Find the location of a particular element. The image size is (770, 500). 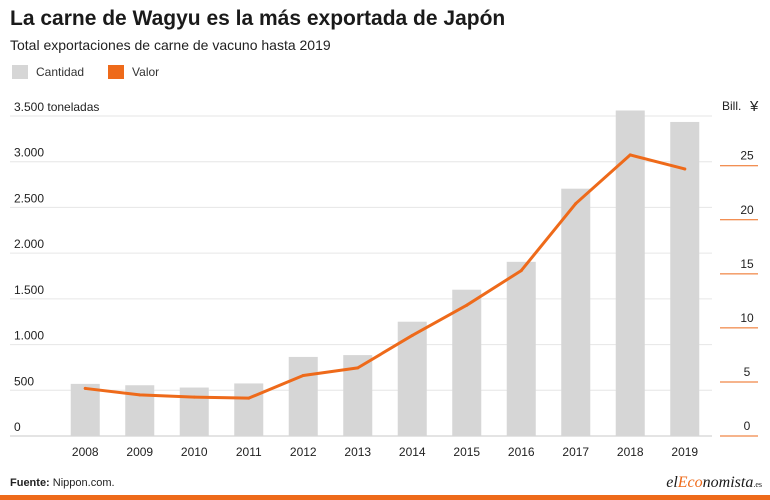

y-right-tick-label: 5 is located at coordinates (747, 372).